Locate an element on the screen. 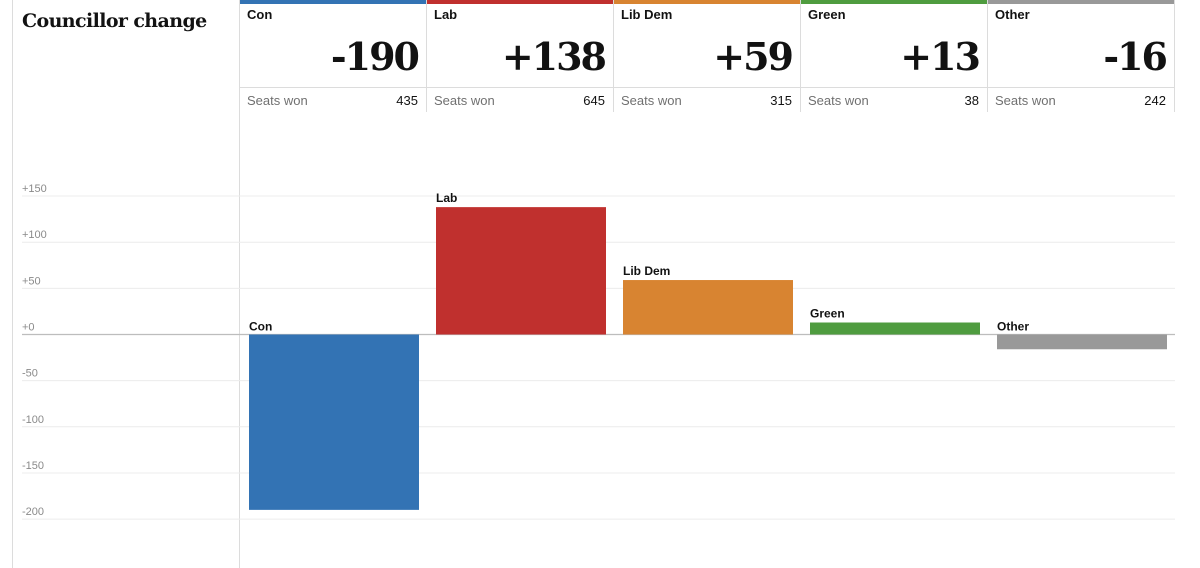 This screenshot has height=568, width=1200. councillor-change-value: +138 is located at coordinates (554, 56).